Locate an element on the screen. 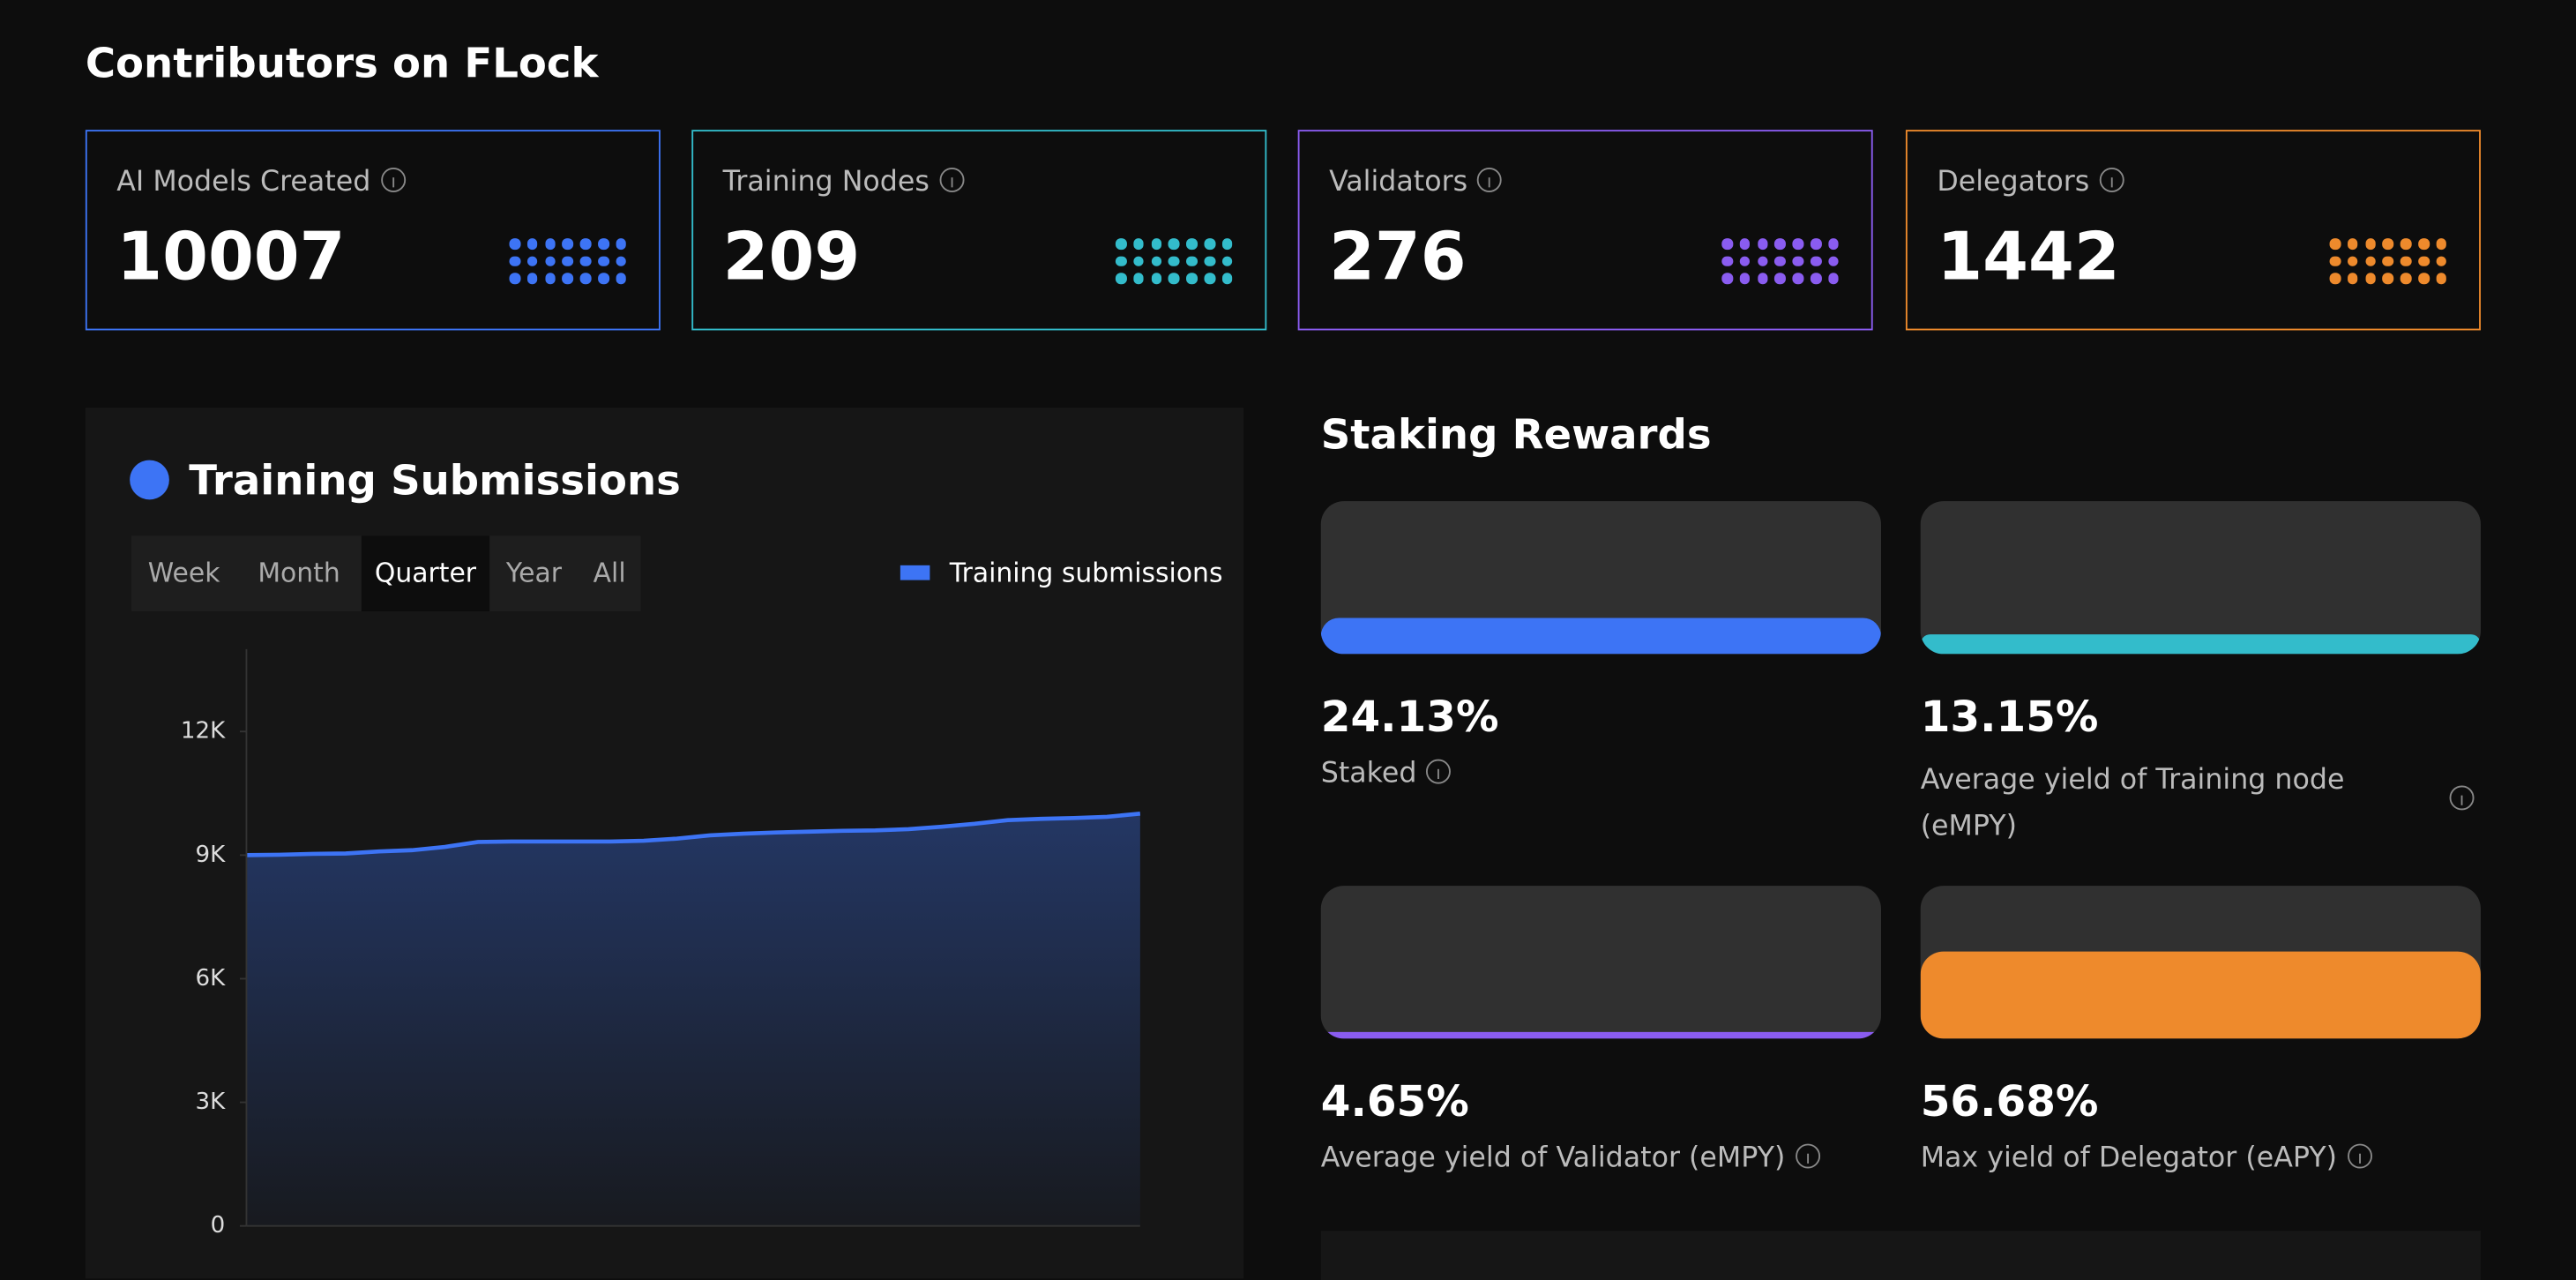 Image resolution: width=2576 pixels, height=1280 pixels. range-button: Year is located at coordinates (533, 572).